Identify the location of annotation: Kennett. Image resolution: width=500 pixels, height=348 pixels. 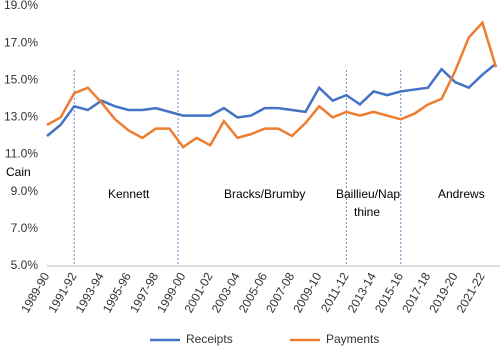
(129, 194).